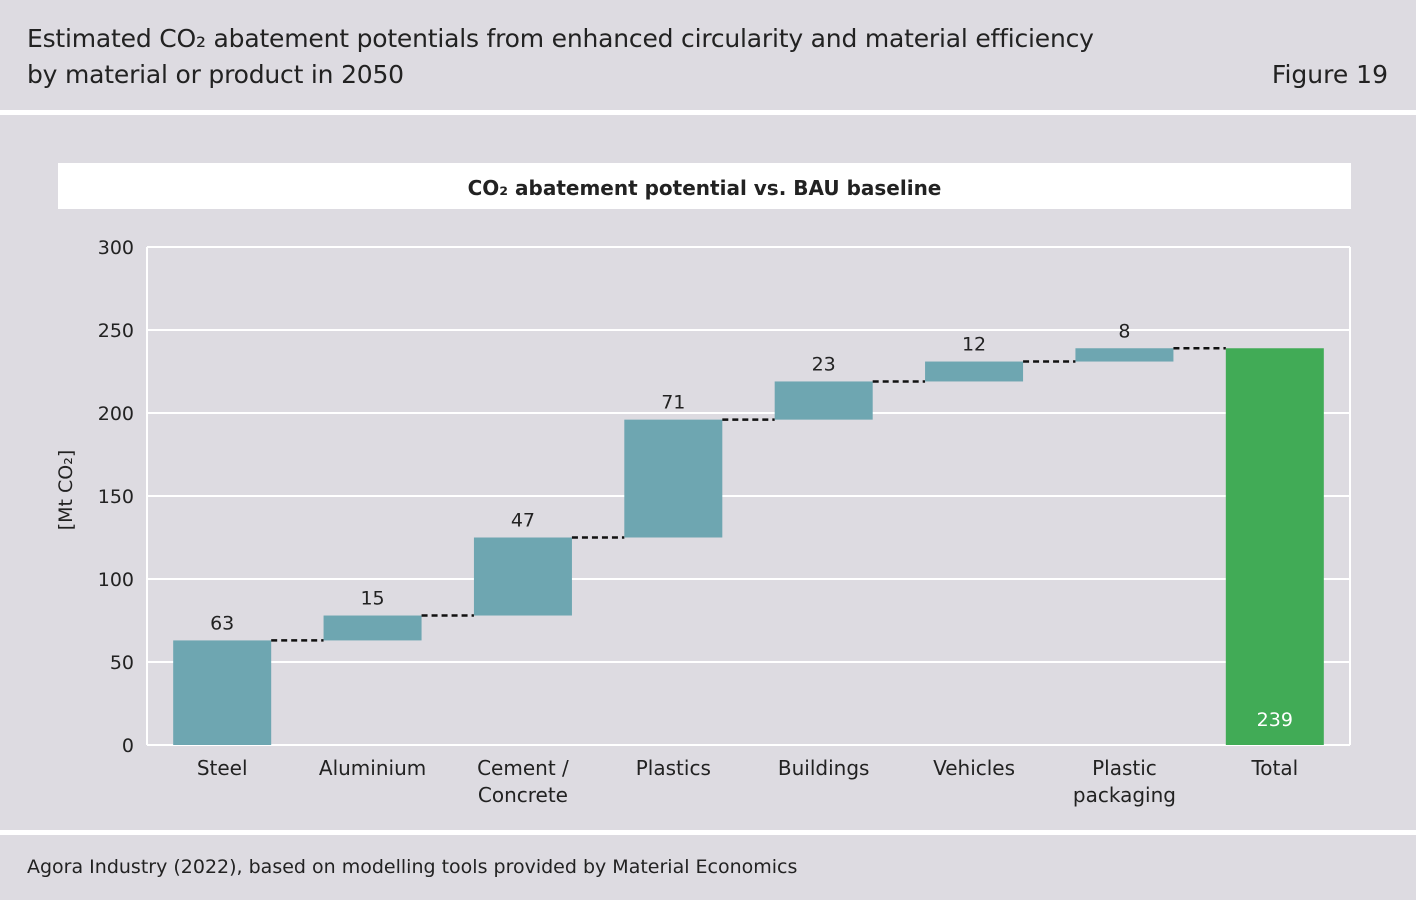  What do you see at coordinates (974, 345) in the screenshot?
I see `value-label: 12` at bounding box center [974, 345].